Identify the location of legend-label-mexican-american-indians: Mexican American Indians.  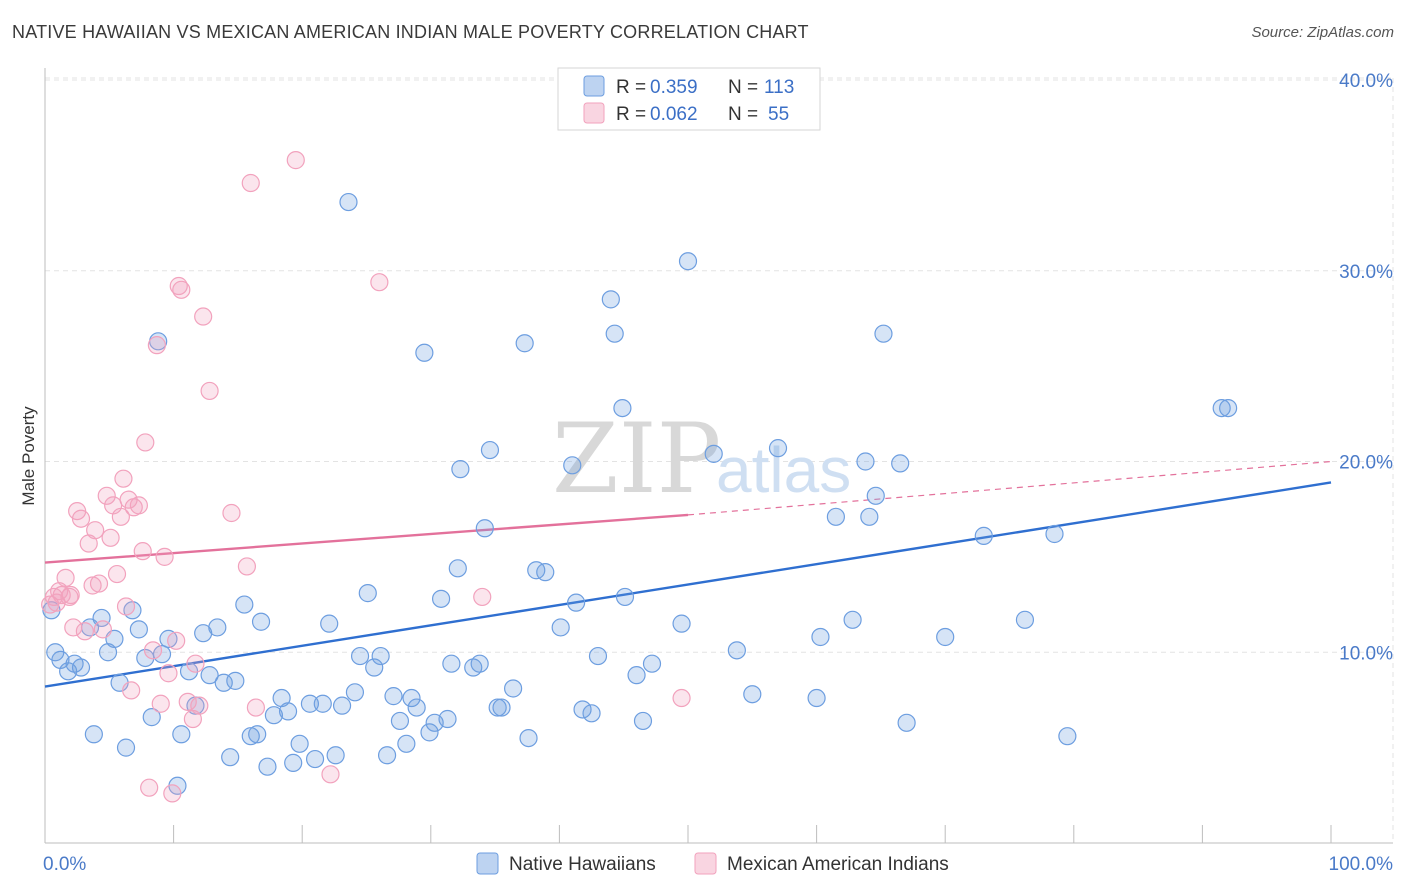
(838, 864).